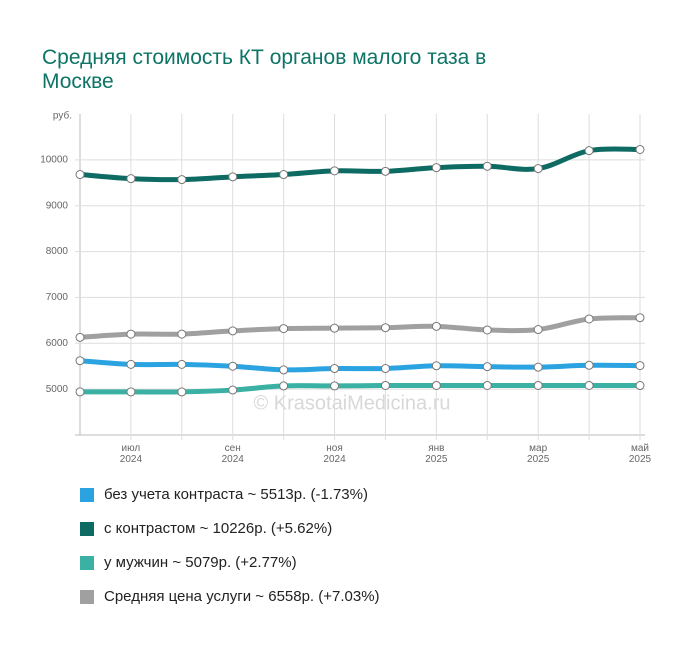  Describe the element at coordinates (334, 454) in the screenshot. I see `x-tick-label: ноя 2024` at that location.